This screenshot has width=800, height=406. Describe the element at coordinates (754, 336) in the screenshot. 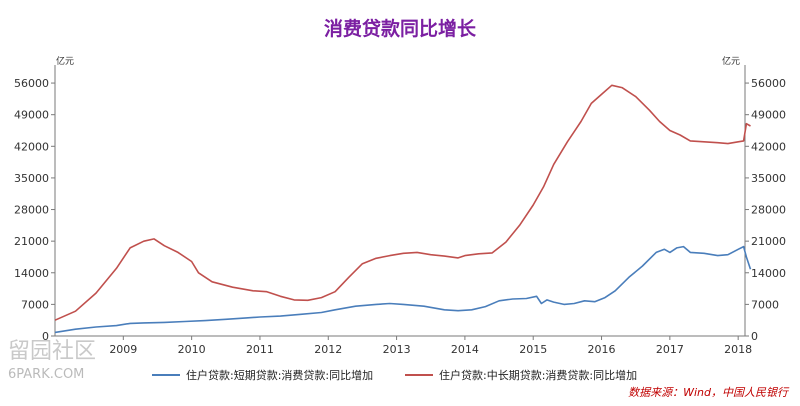

I see `y-tick-label-right: 0` at that location.